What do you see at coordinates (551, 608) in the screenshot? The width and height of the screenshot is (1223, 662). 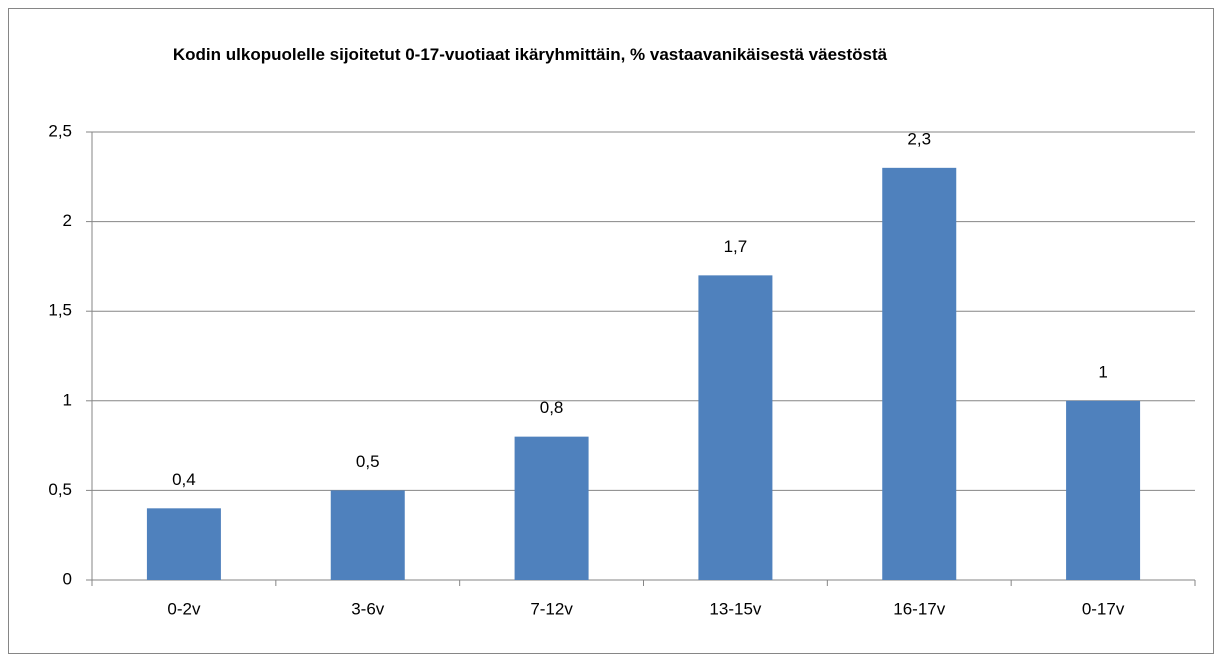 I see `x-tick-label: 7-12v` at bounding box center [551, 608].